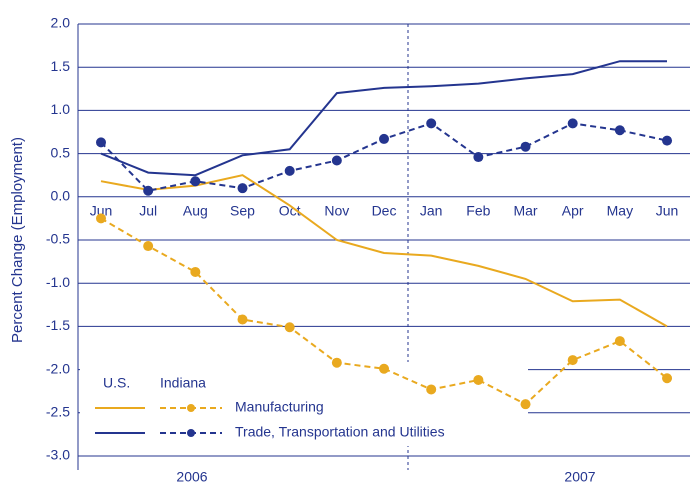 The image size is (694, 488). Describe the element at coordinates (195, 211) in the screenshot. I see `x-tick-label: Aug` at that location.